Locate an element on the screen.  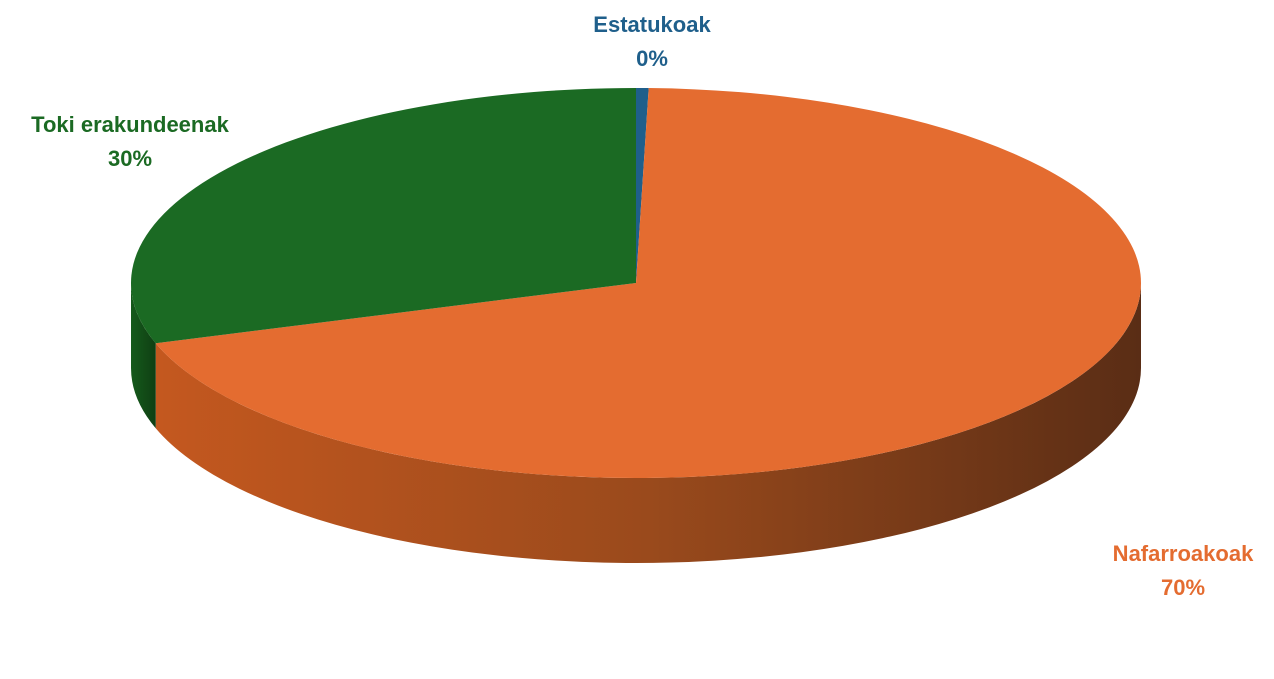
slice-label-toki-erakundeenak: Toki erakundeenak 30% is located at coordinates (130, 142).